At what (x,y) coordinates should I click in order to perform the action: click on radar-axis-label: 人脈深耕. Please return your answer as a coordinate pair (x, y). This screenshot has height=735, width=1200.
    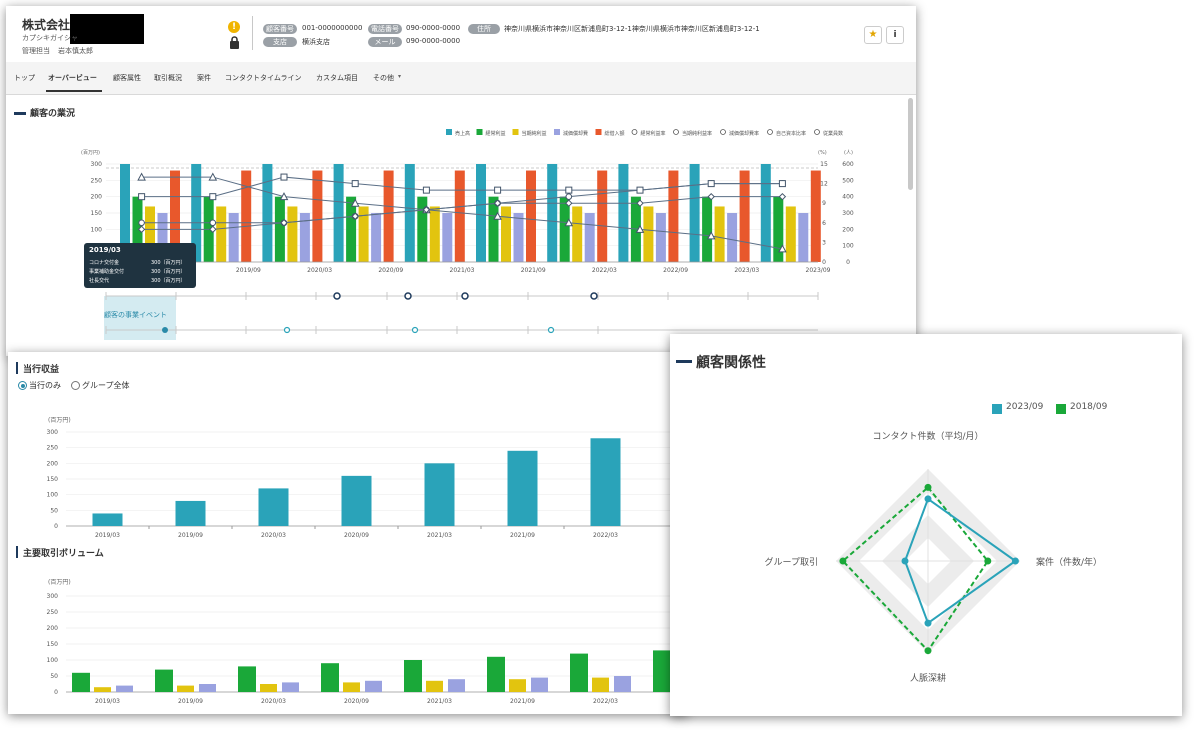
    Looking at the image, I should click on (928, 678).